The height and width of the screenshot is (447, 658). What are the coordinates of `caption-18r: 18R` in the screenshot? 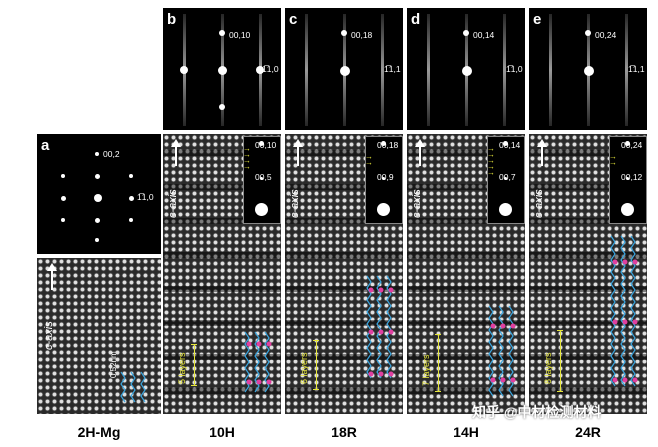 It's located at (344, 432).